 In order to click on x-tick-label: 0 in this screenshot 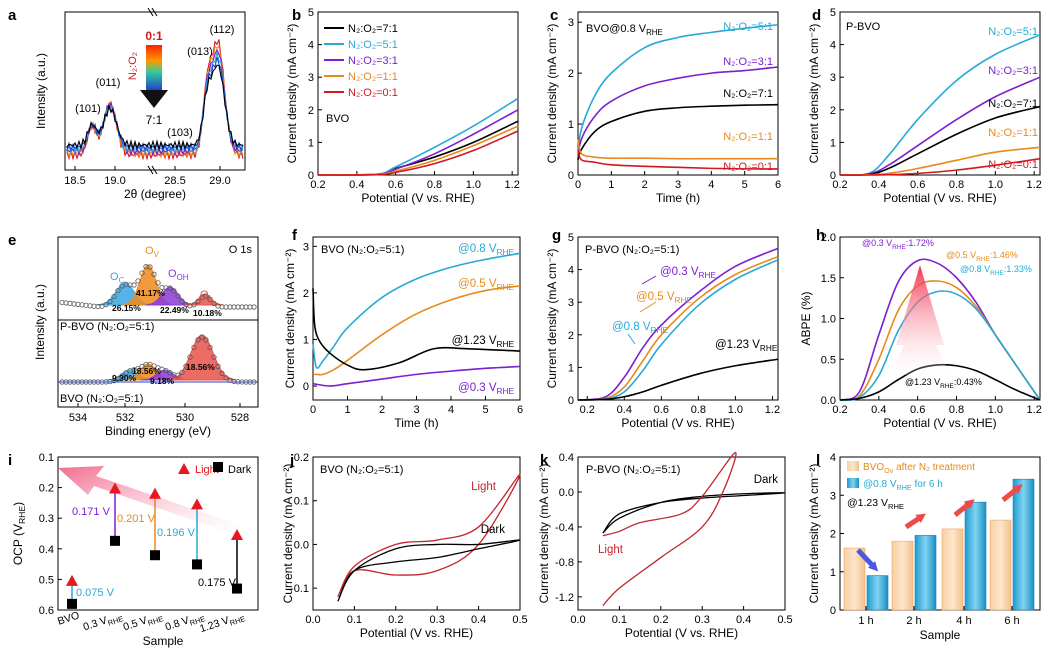, I will do `click(578, 185)`.